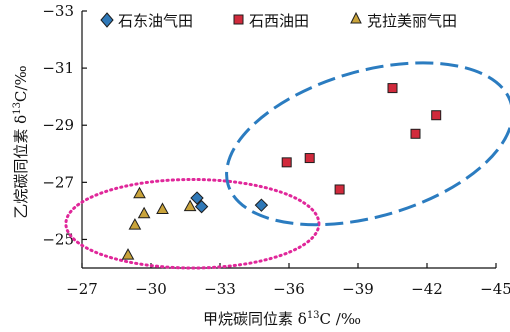 The image size is (510, 332). I want to click on legend: 石东油气田 石西油田 克拉美丽气田, so click(278, 20).